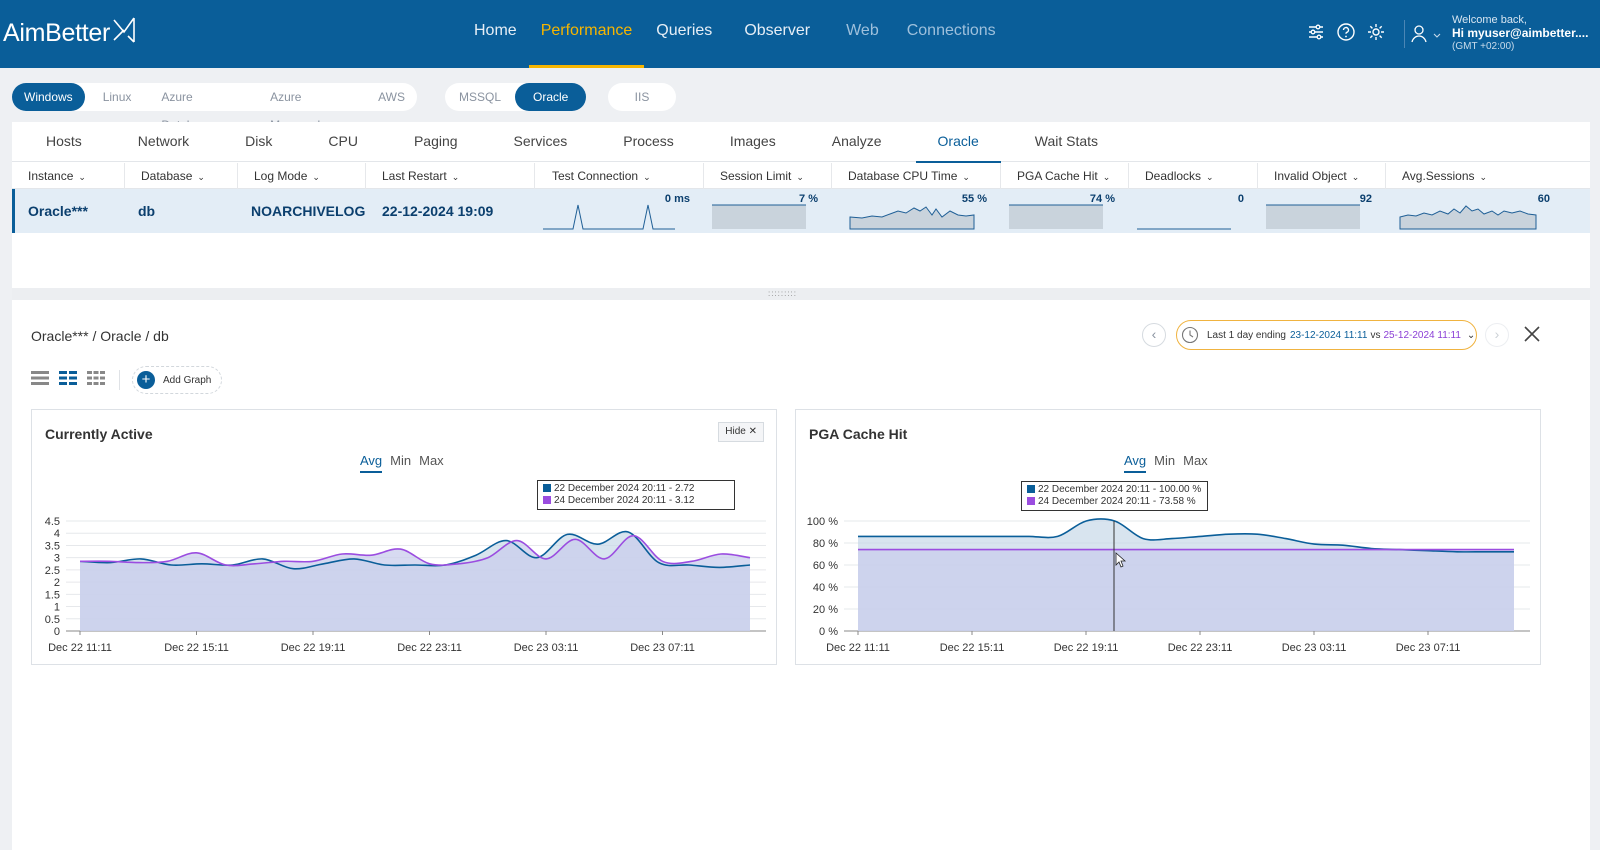 Image resolution: width=1600 pixels, height=850 pixels. Describe the element at coordinates (822, 522) in the screenshot. I see `y-tick-label: 100 %` at that location.